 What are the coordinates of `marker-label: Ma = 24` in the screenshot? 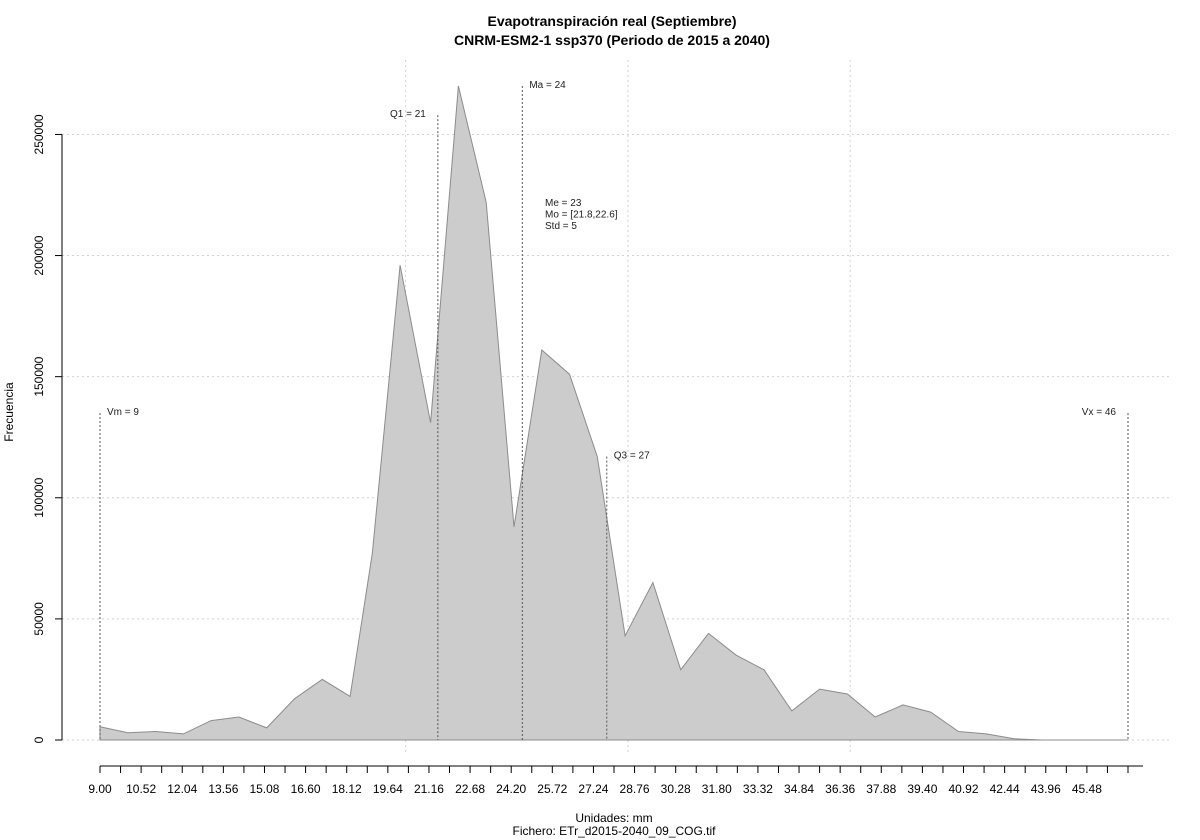 It's located at (547, 85).